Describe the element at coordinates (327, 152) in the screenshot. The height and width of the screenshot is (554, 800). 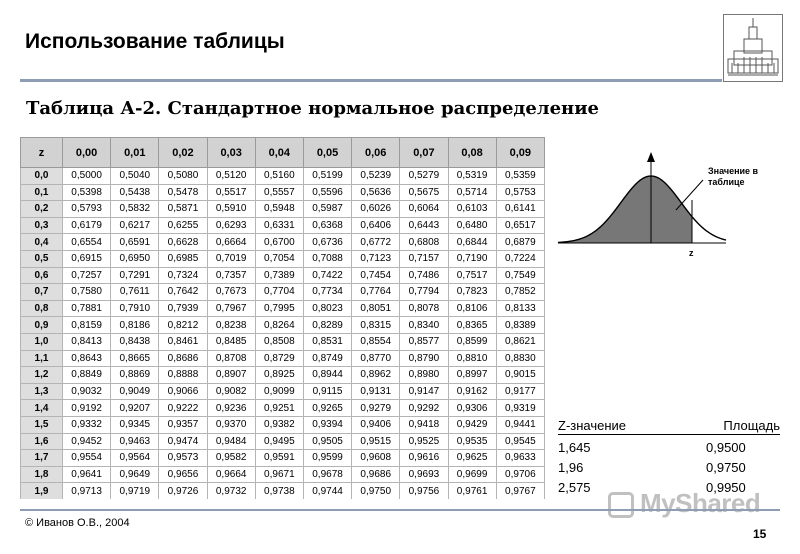
I see `column-header: 0,05` at that location.